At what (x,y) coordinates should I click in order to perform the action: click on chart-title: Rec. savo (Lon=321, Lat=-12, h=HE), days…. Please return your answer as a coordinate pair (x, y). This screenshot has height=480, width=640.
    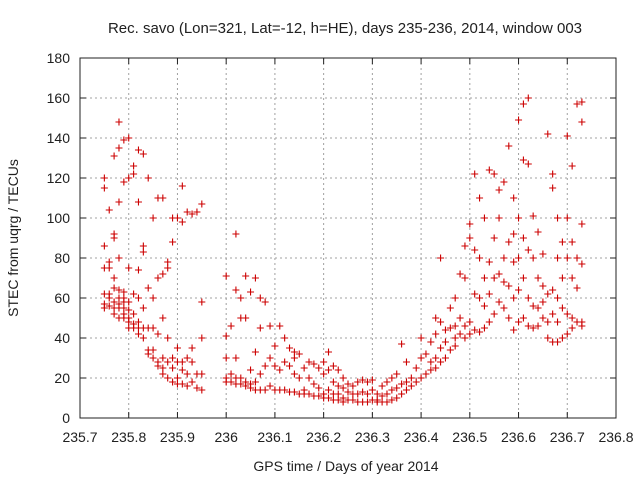
    Looking at the image, I should click on (345, 28).